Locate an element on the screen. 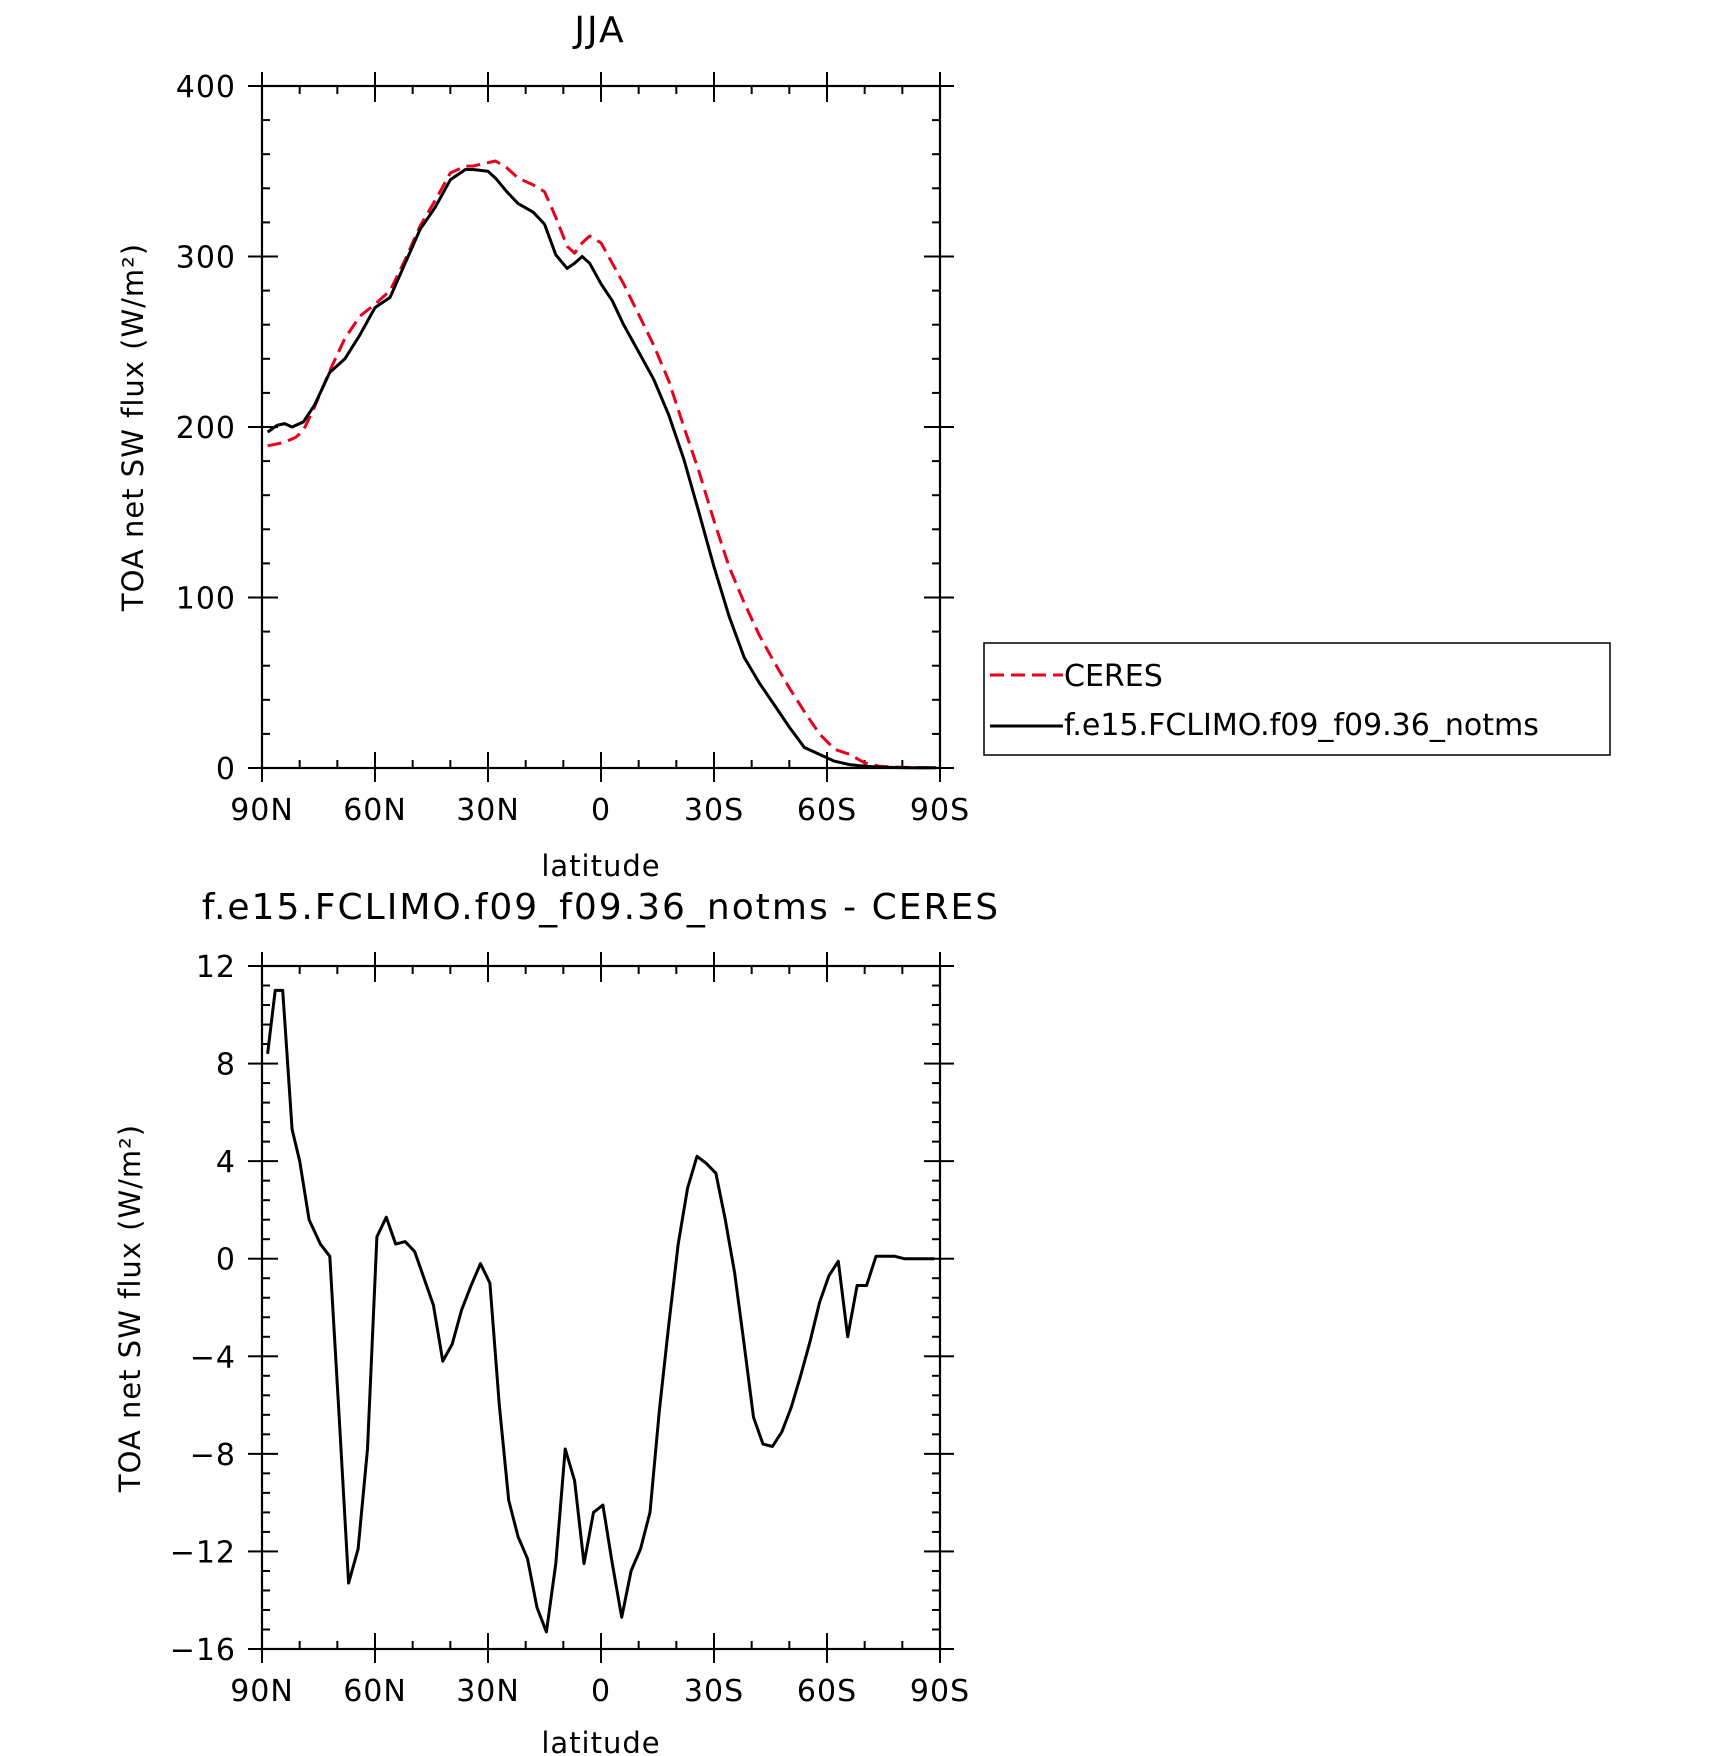 The width and height of the screenshot is (1710, 1756). legend-box is located at coordinates (1297, 699).